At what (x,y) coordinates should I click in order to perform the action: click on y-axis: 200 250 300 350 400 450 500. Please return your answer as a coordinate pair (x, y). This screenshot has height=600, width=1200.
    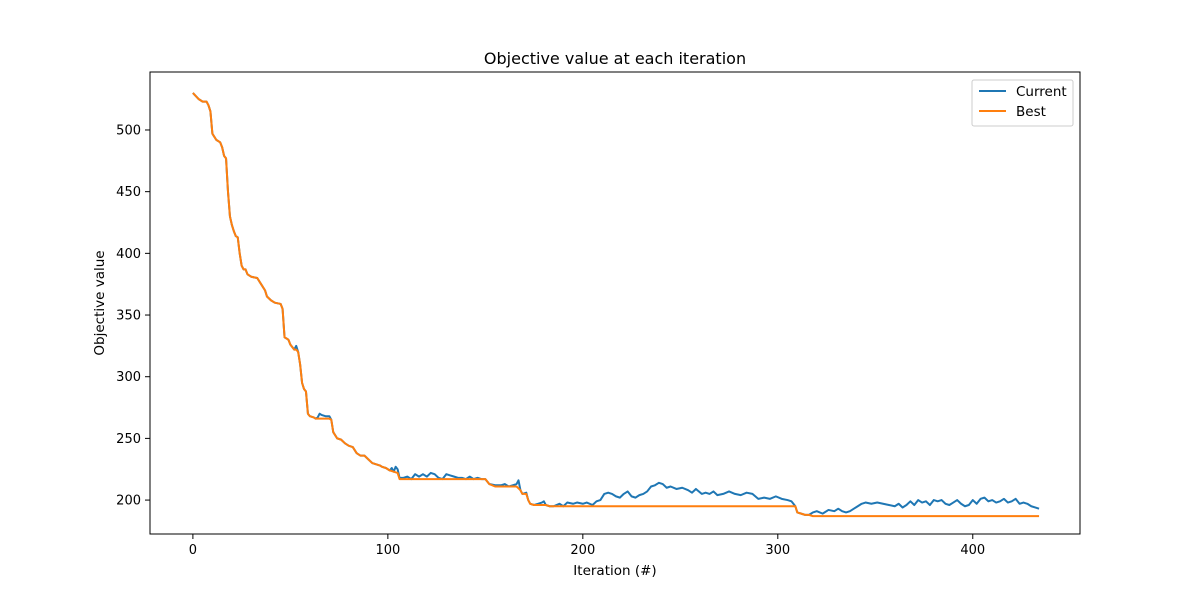
    Looking at the image, I should click on (133, 316).